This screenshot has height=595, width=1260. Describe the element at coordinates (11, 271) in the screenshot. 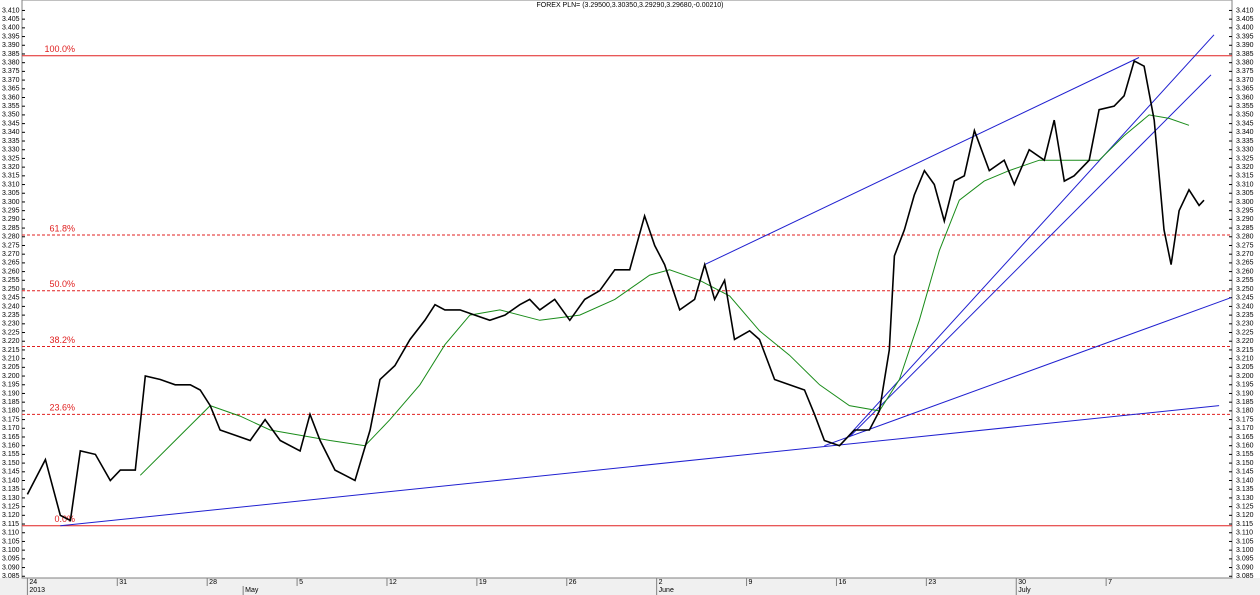

I see `y-tick-label: 3.260` at that location.